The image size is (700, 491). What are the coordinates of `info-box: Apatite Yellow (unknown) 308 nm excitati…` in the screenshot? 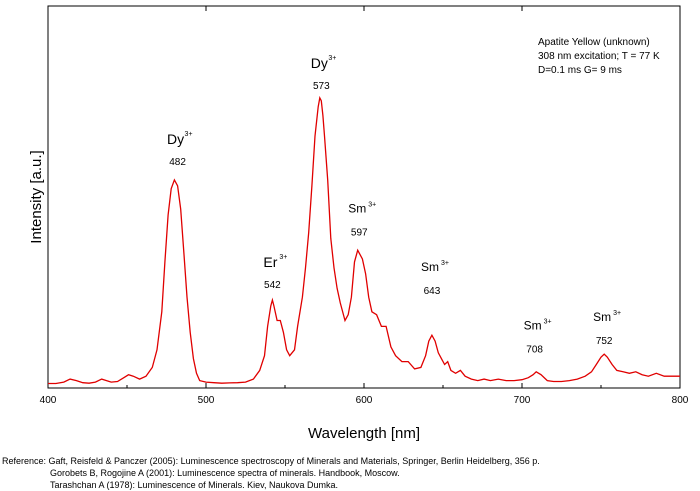 It's located at (599, 56).